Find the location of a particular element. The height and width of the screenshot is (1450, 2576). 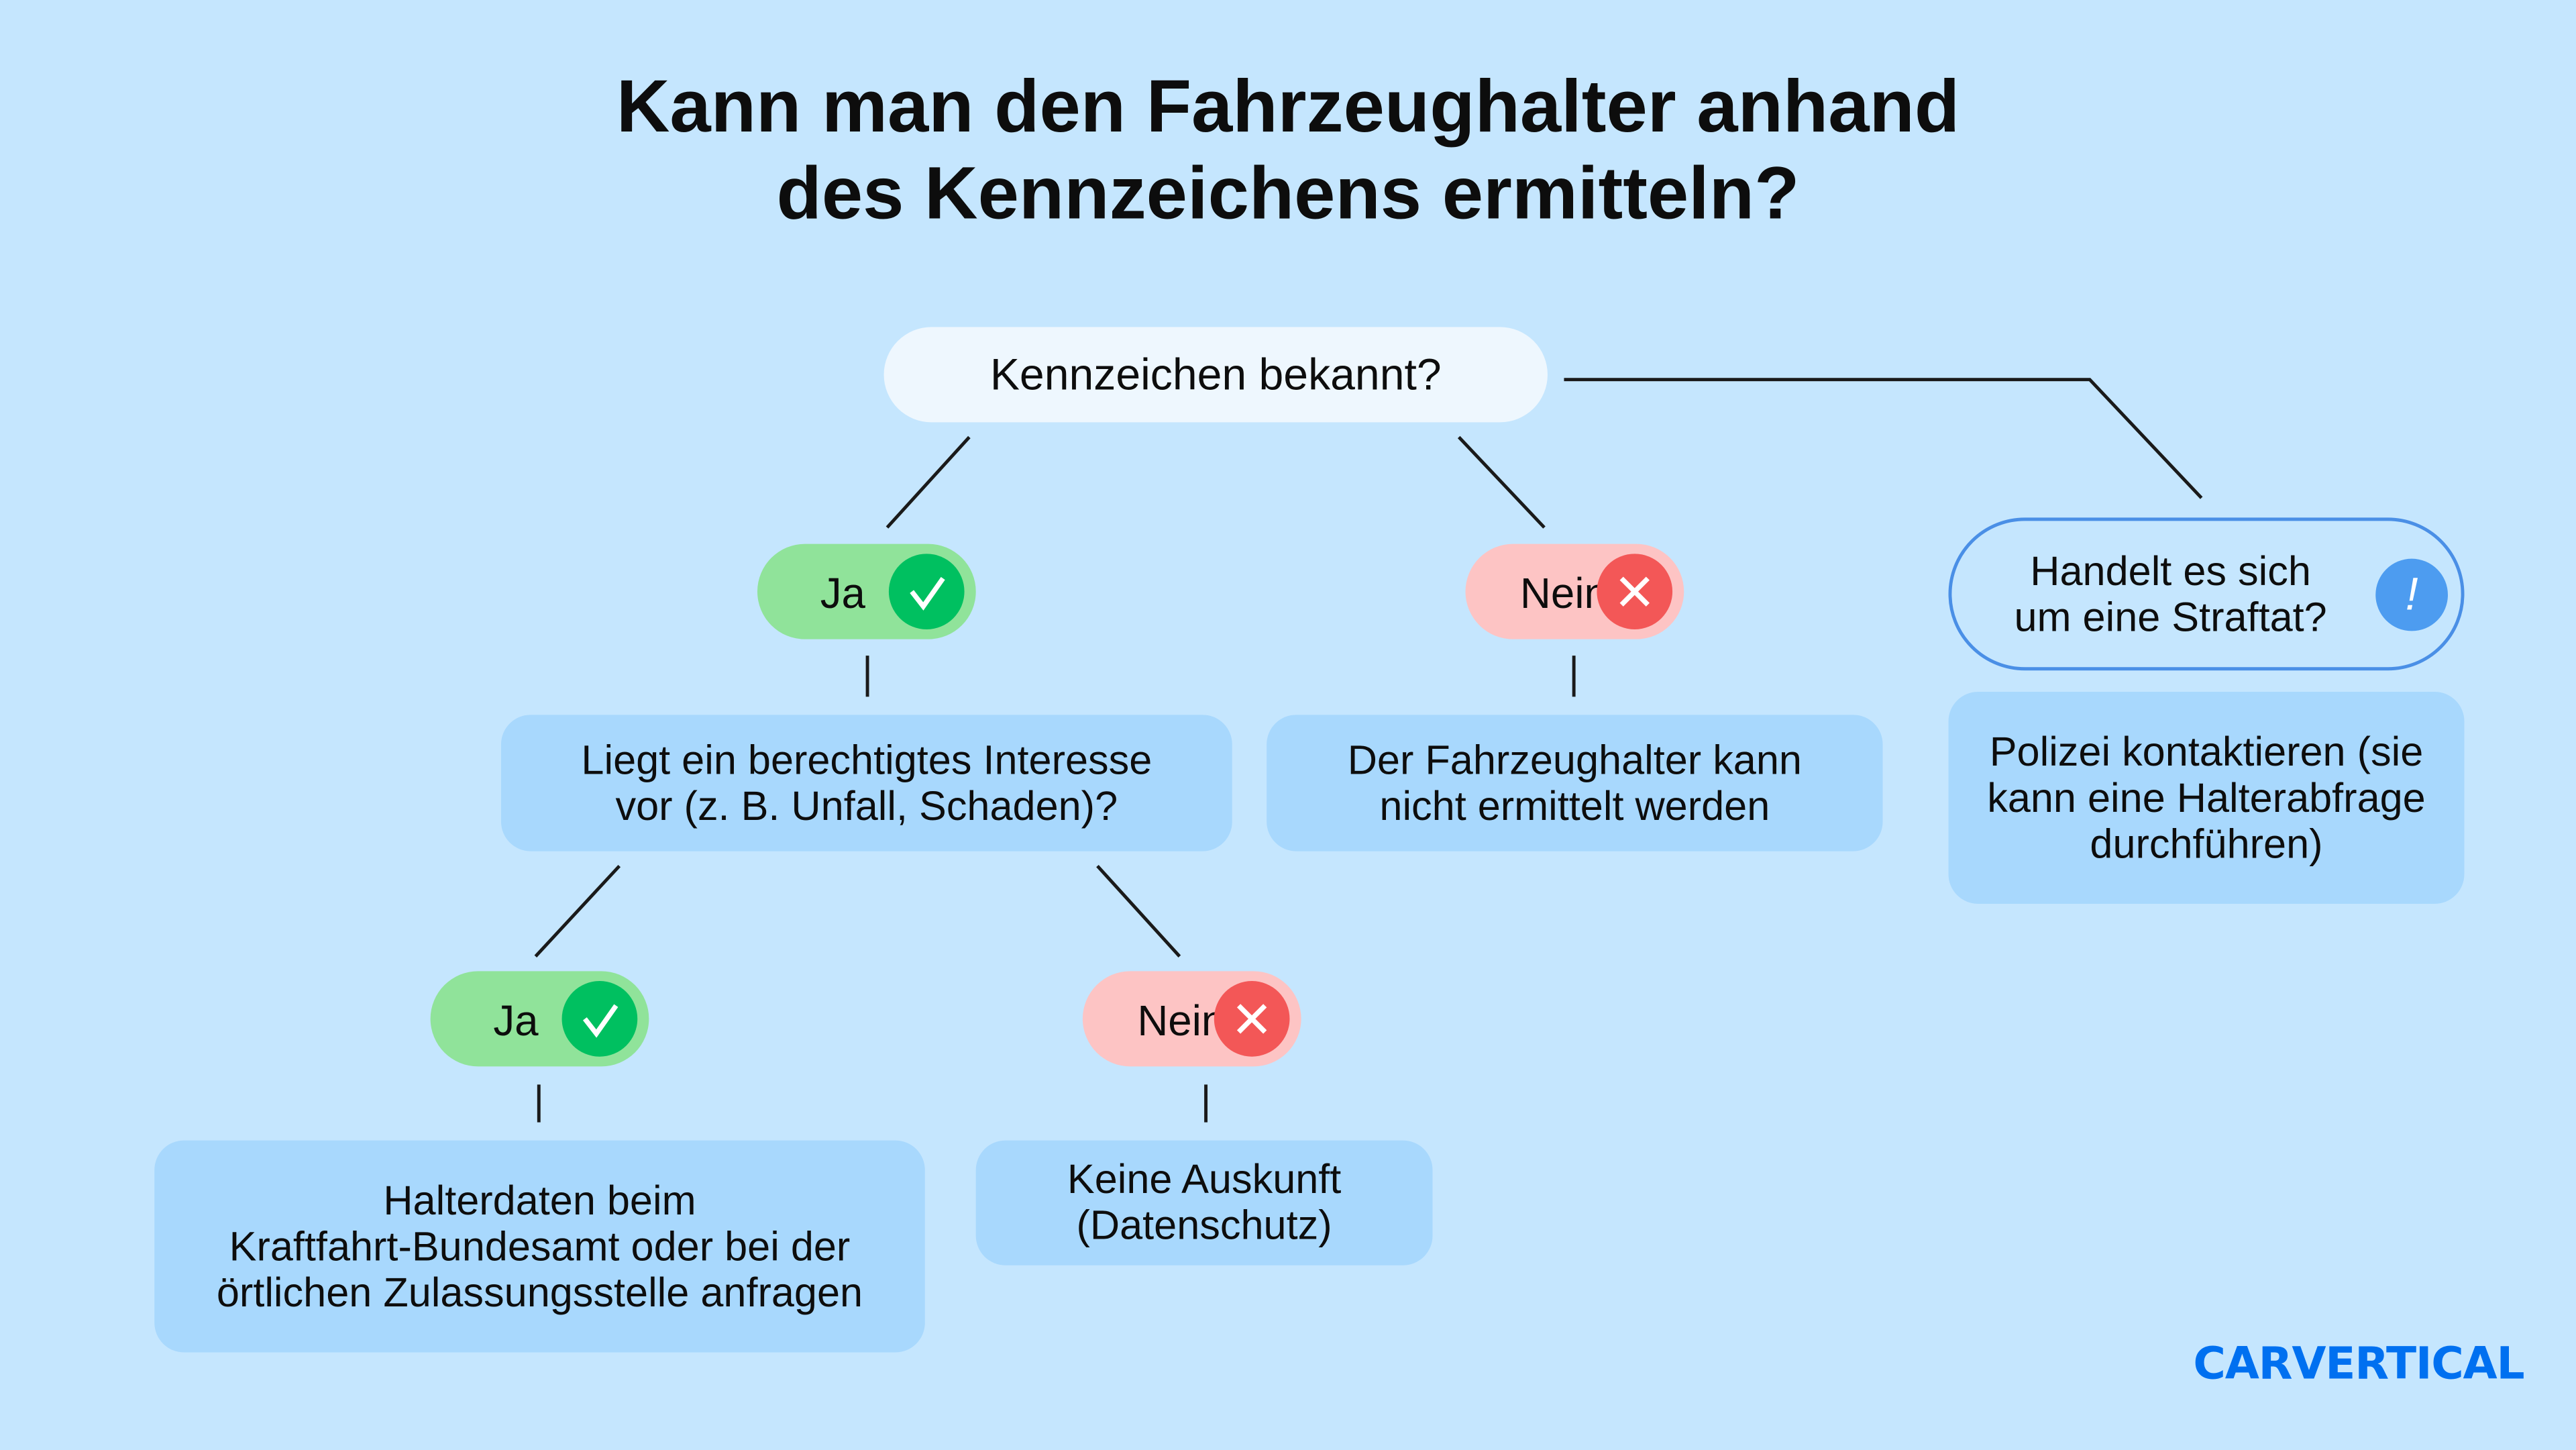

title-line: Kann man den Fahrzeughalter anhand is located at coordinates (1288, 106).